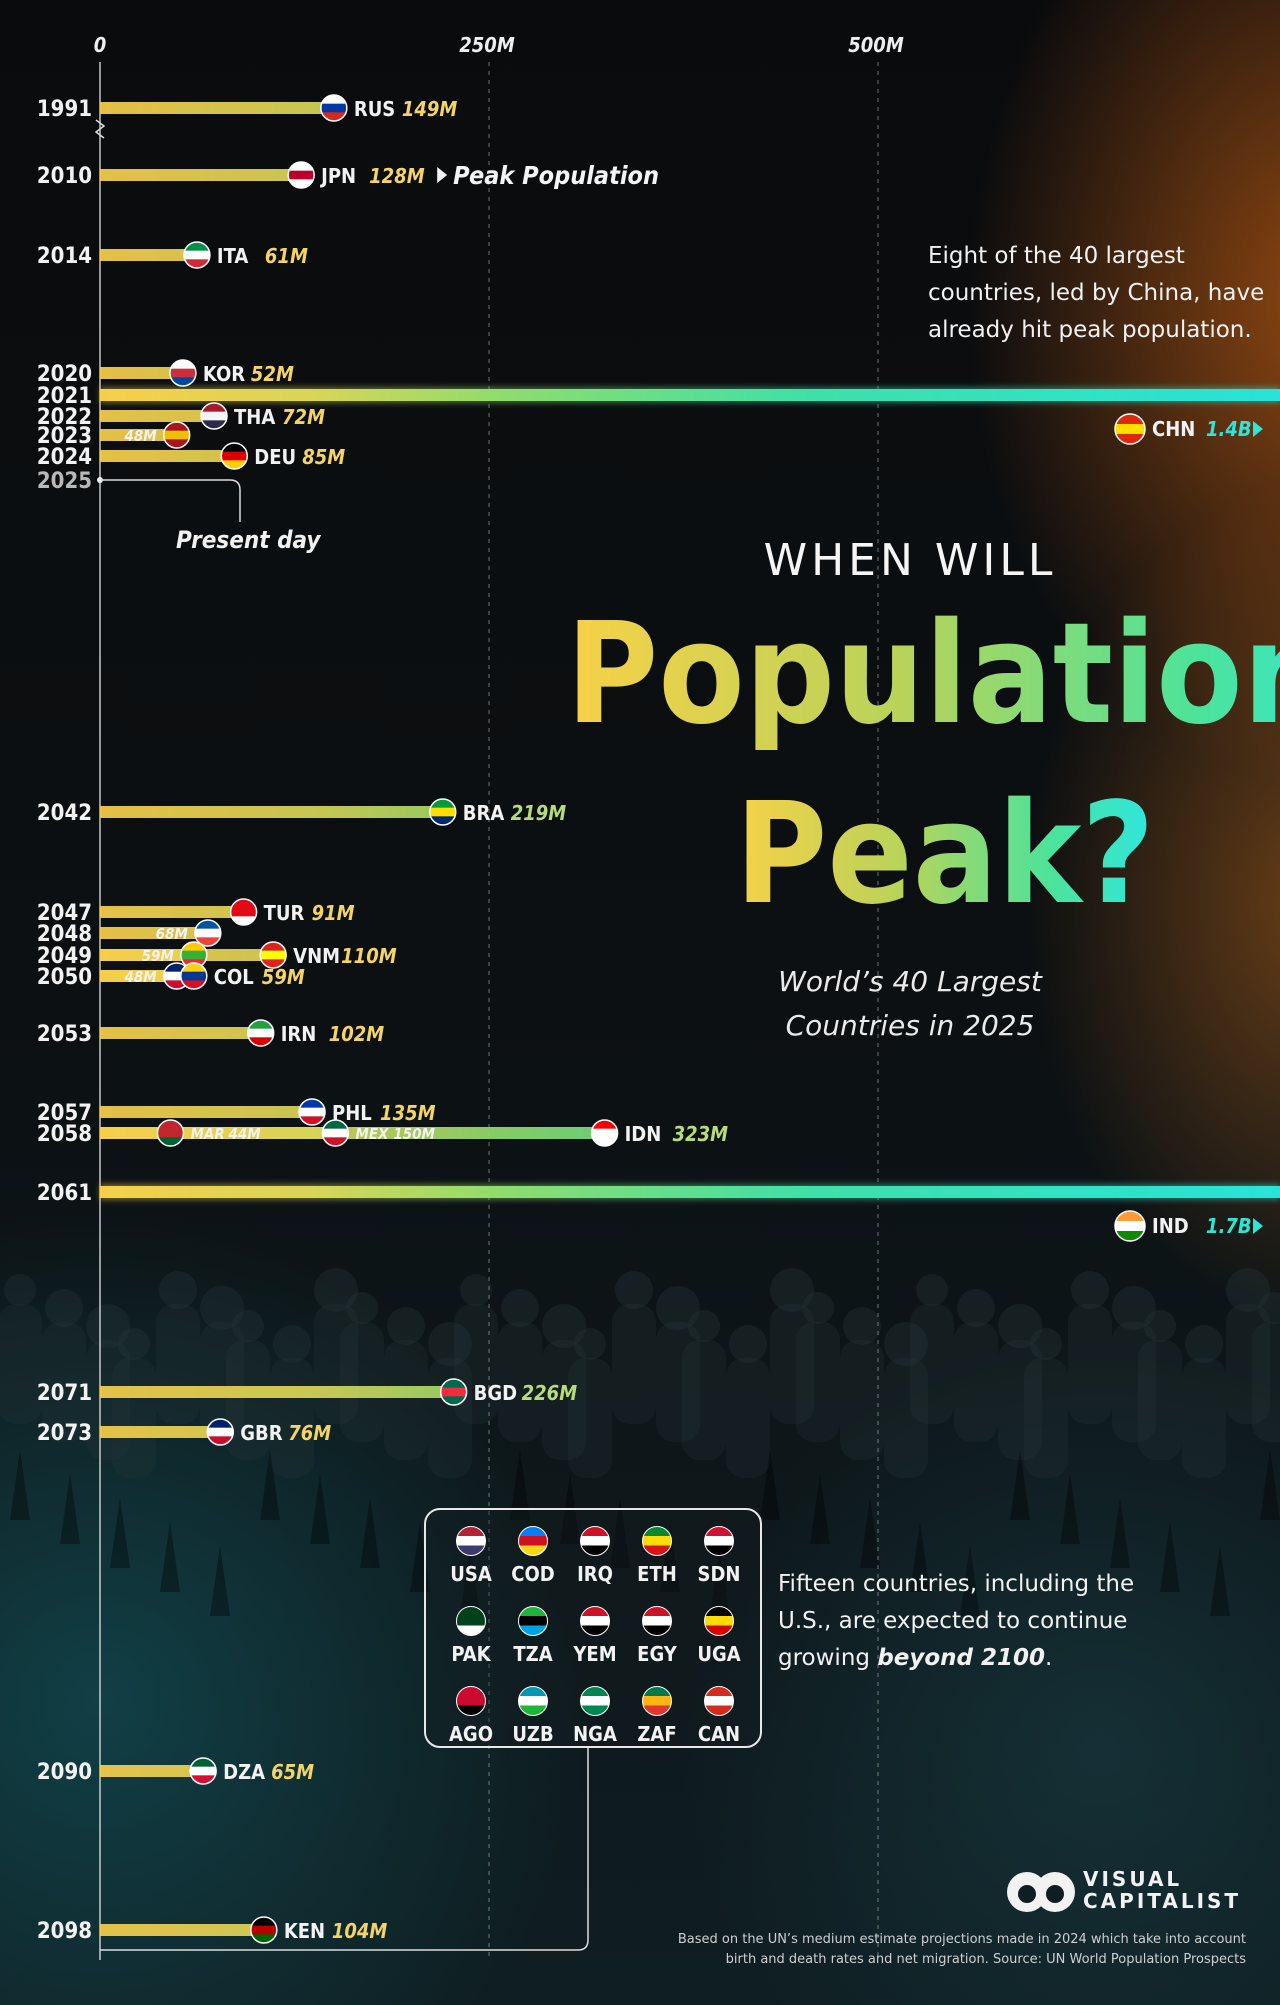  What do you see at coordinates (372, 1134) in the screenshot?
I see `country-code-label: MEX` at bounding box center [372, 1134].